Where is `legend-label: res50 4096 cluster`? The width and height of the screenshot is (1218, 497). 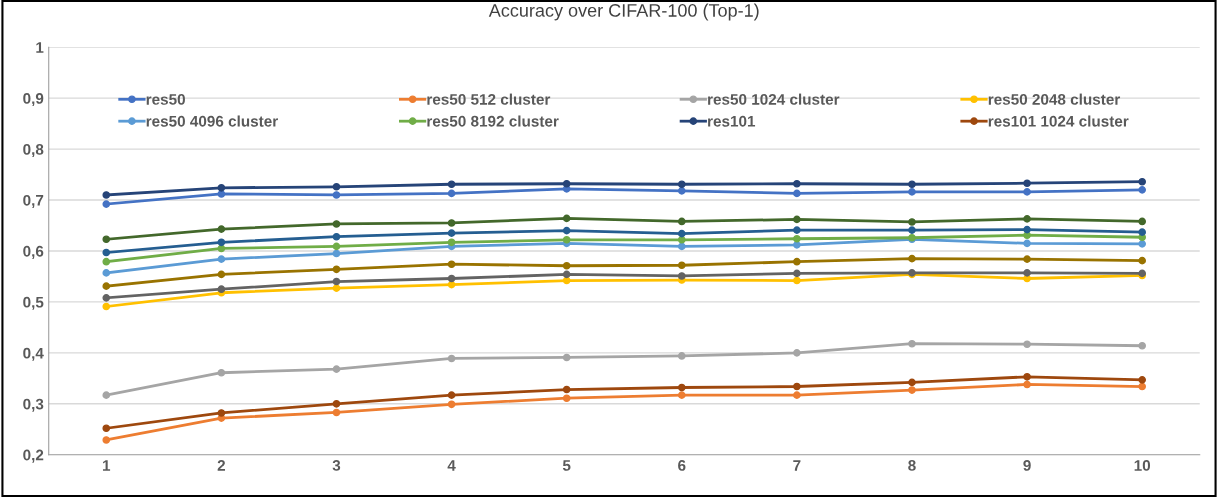
legend-label: res50 4096 cluster is located at coordinates (212, 121).